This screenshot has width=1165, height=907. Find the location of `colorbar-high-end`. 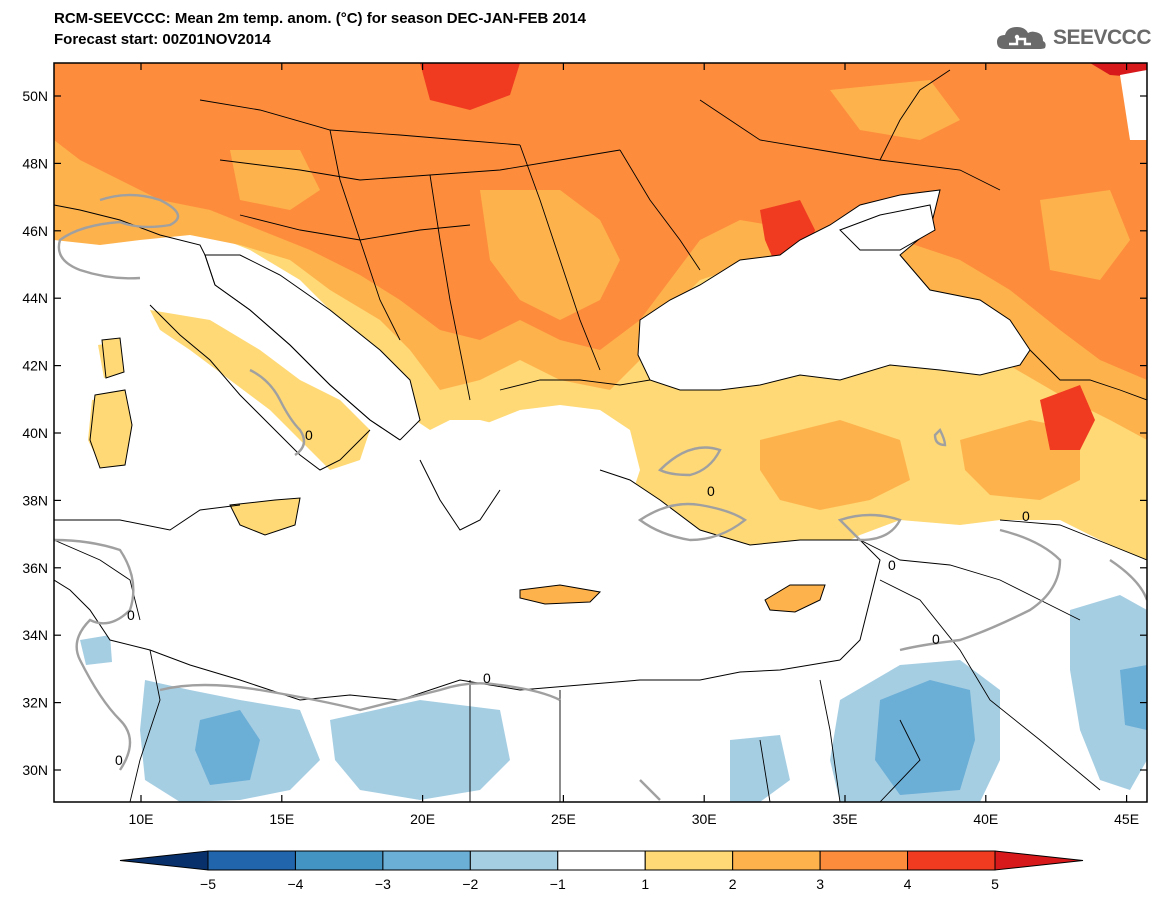

colorbar-high-end is located at coordinates (1039, 860).